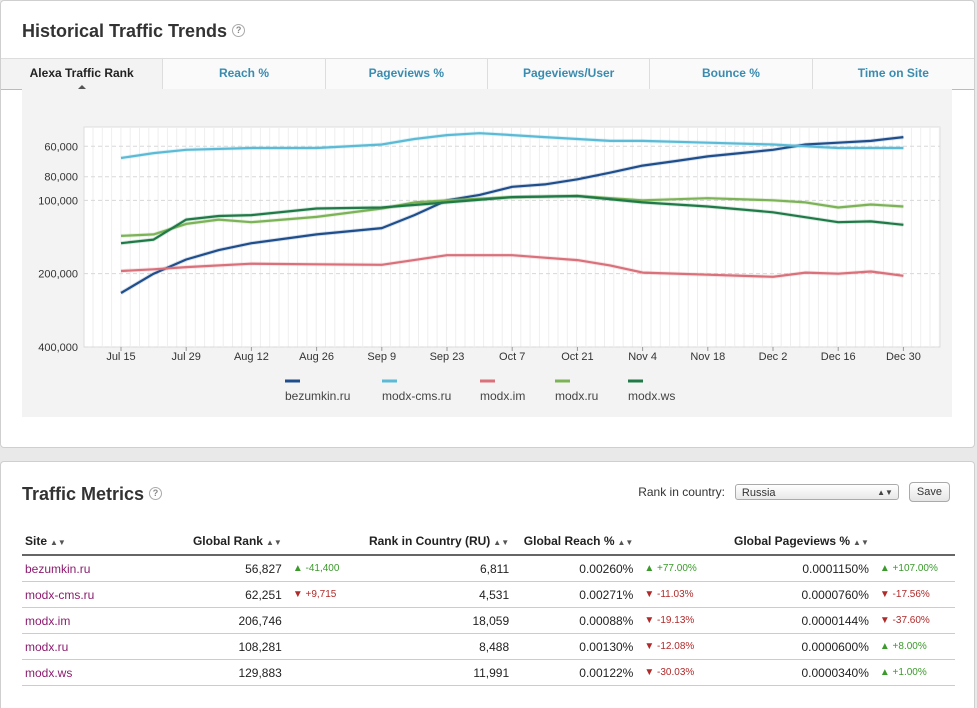  Describe the element at coordinates (816, 492) in the screenshot. I see `country-select: Russia ▲▼` at that location.